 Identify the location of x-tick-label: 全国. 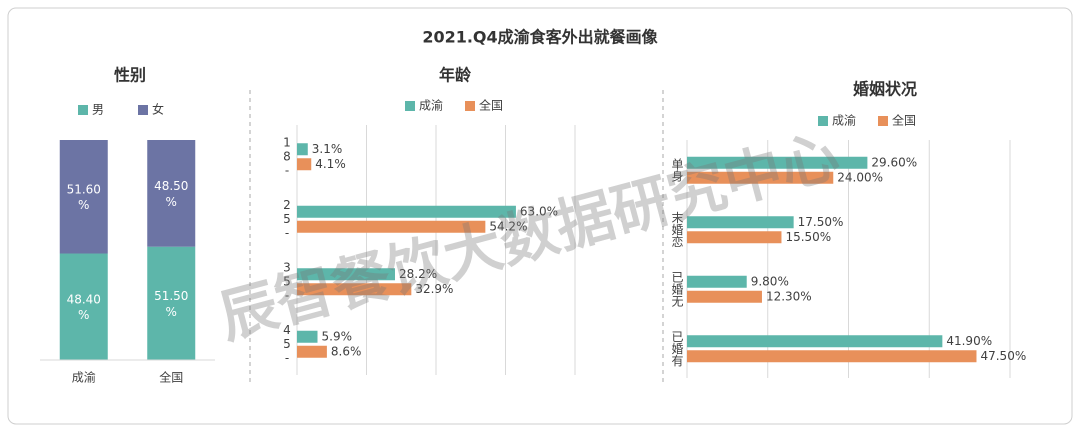
(171, 377).